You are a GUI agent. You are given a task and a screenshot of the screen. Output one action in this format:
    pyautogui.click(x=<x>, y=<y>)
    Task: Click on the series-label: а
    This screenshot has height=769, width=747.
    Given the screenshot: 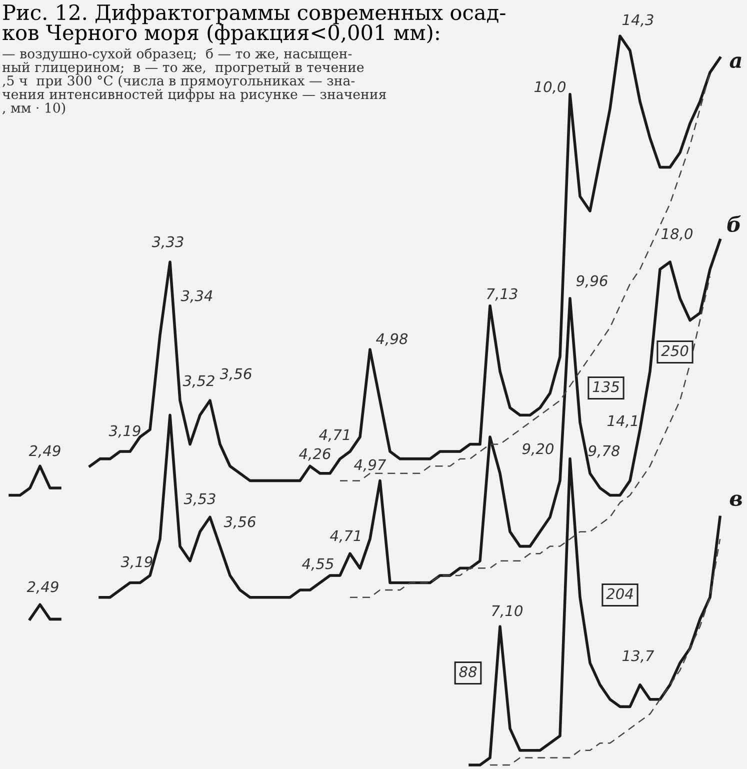 What is the action you would take?
    pyautogui.click(x=736, y=62)
    